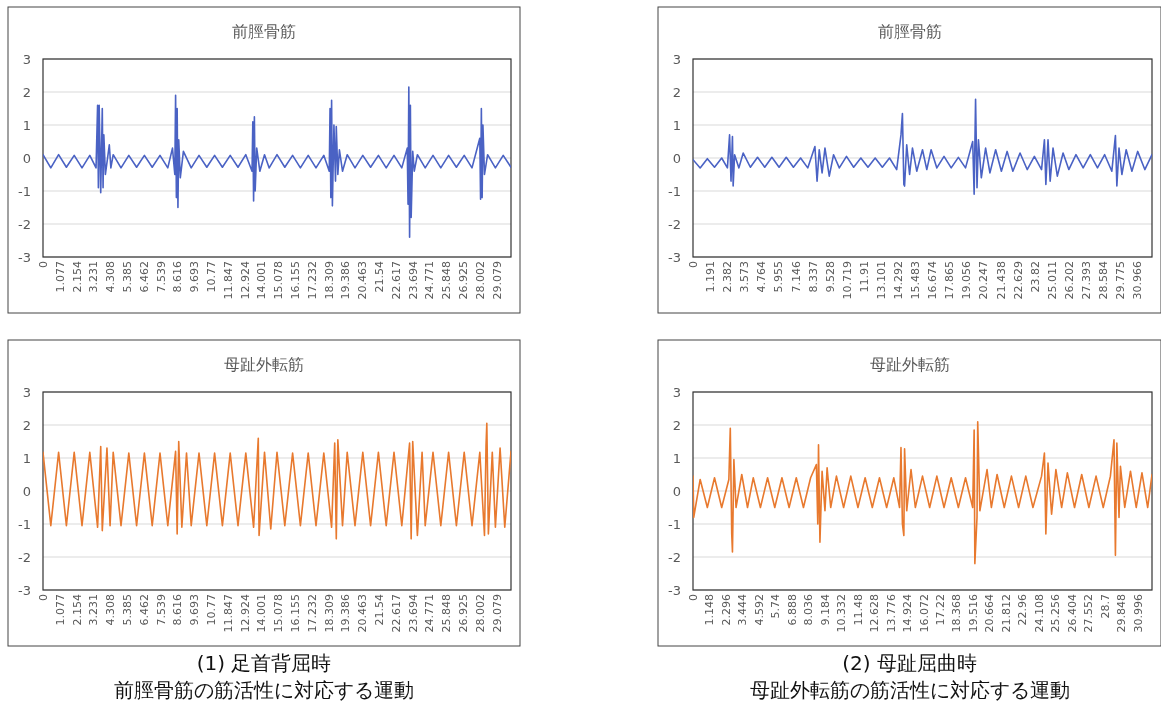  Describe the element at coordinates (1069, 280) in the screenshot. I see `x-tick-label: 26.202` at that location.